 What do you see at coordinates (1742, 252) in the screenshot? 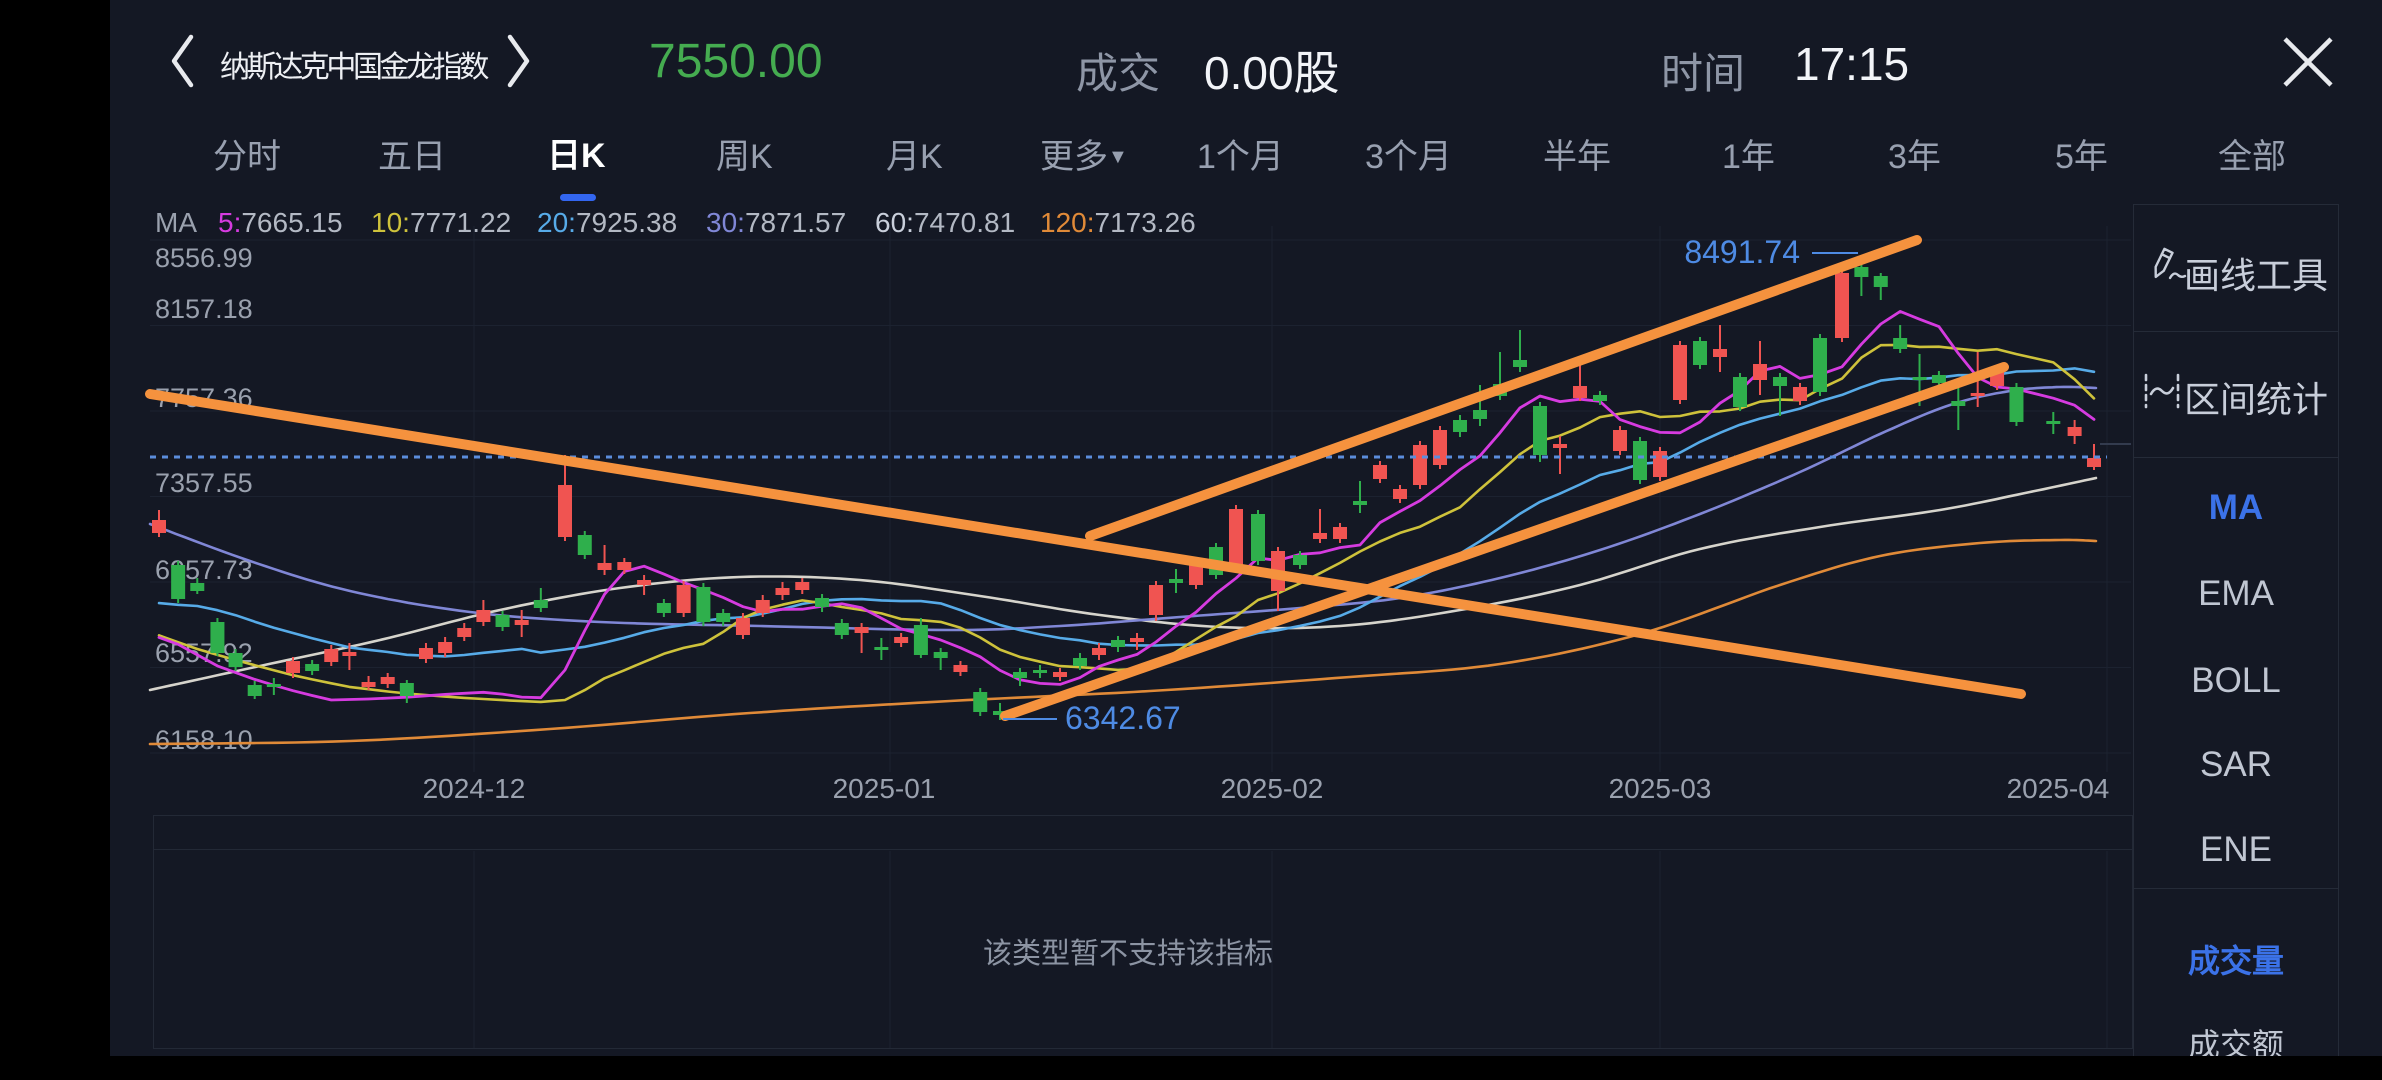
I see `svg-text: 8491.74` at bounding box center [1742, 252].